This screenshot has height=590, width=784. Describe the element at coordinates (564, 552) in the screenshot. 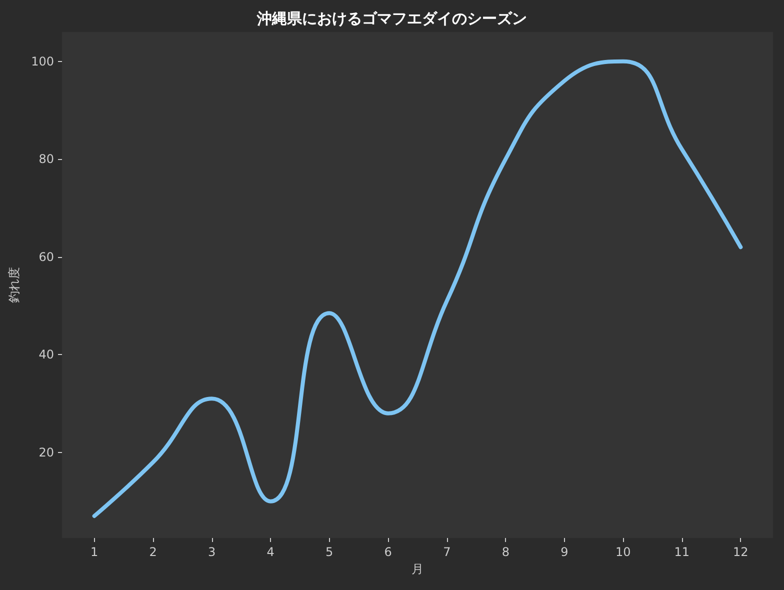

I see `x-tick-label: 9` at that location.